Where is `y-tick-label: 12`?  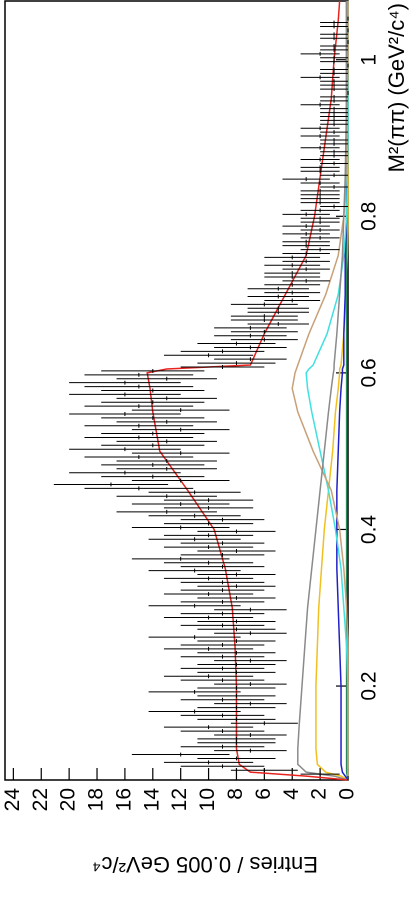 y-tick-label: 12 is located at coordinates (179, 799).